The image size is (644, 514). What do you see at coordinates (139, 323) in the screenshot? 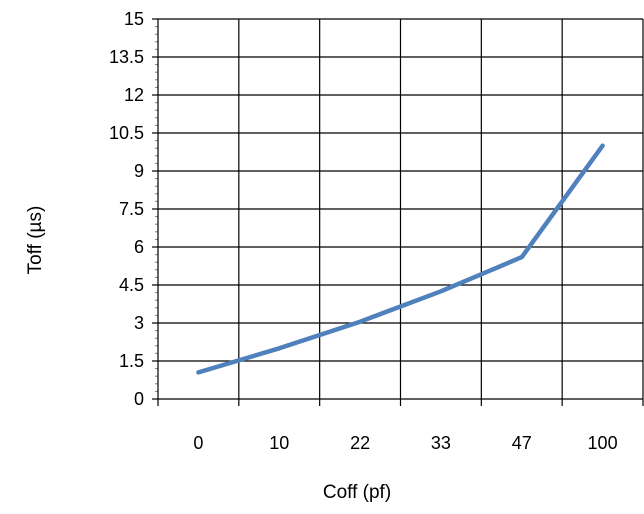
I see `y-tick-label: 3` at bounding box center [139, 323].